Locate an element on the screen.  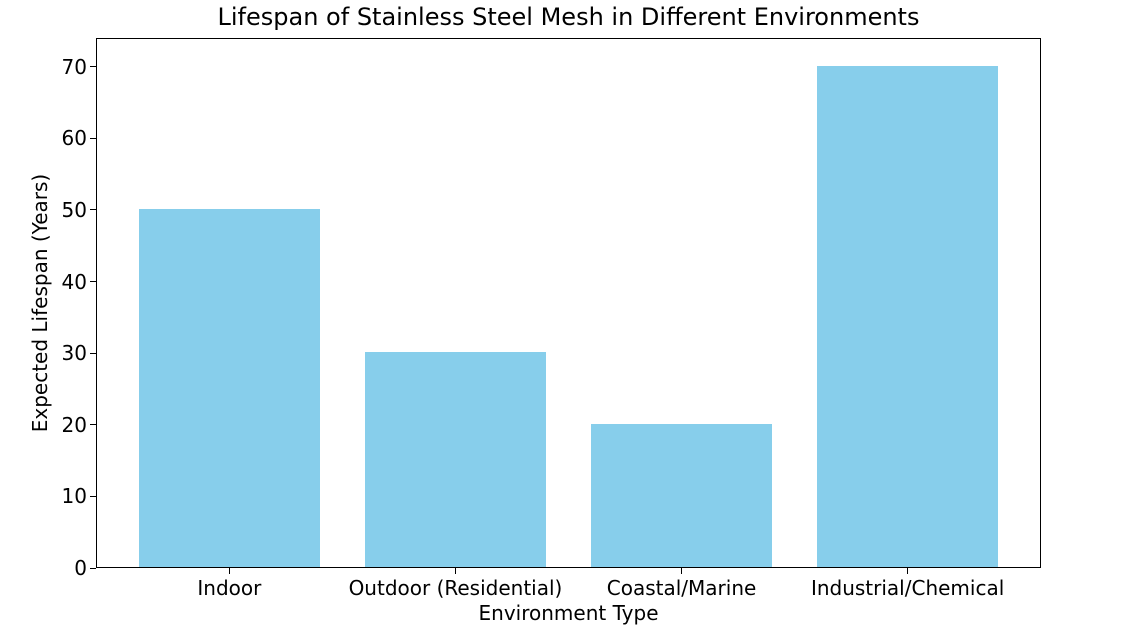
x-axis-label: Environment Type is located at coordinates (568, 613).